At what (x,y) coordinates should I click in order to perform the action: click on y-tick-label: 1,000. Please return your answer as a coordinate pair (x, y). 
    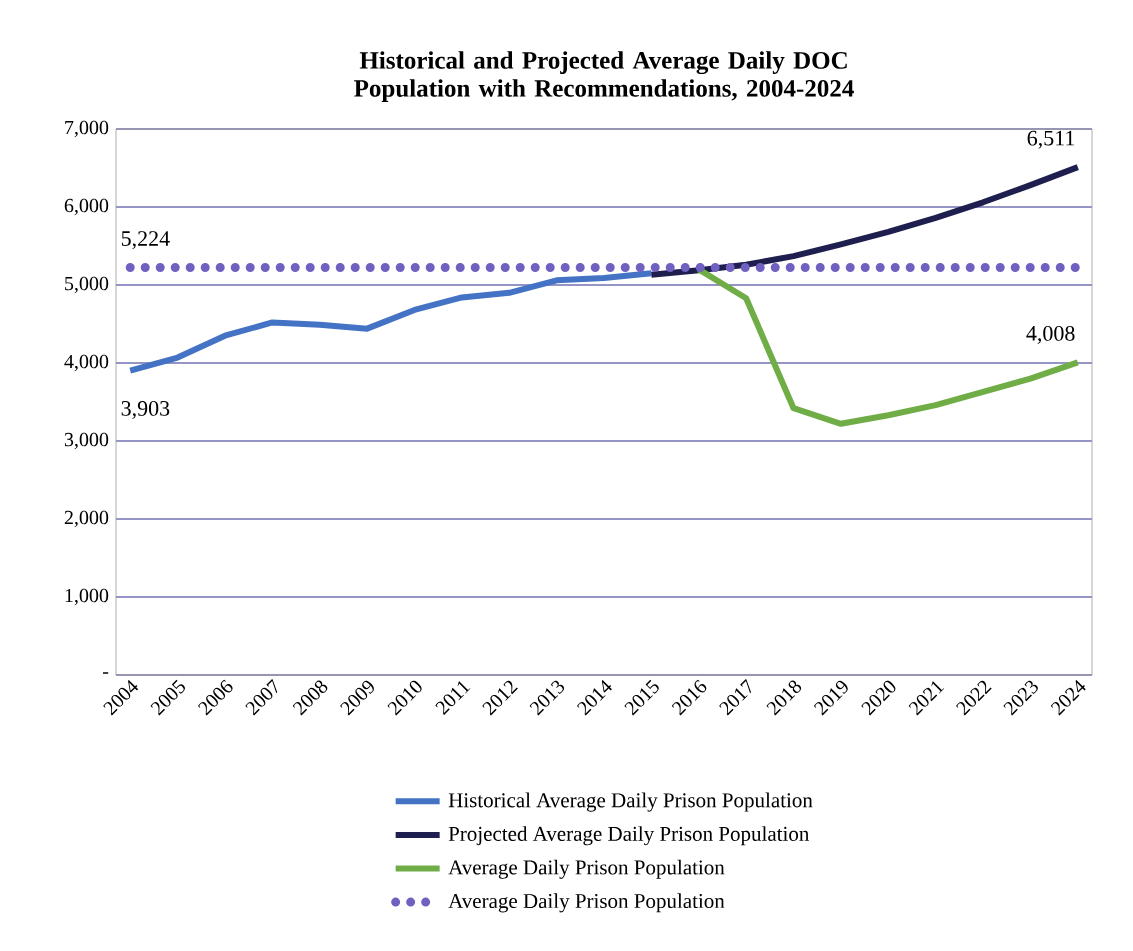
    Looking at the image, I should click on (87, 597).